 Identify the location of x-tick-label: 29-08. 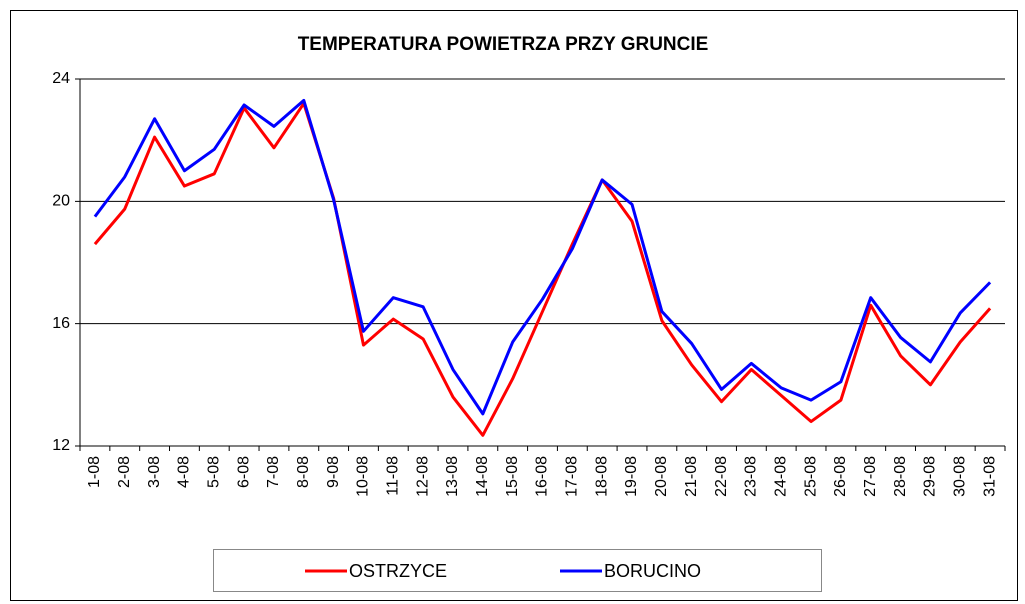
(930, 476).